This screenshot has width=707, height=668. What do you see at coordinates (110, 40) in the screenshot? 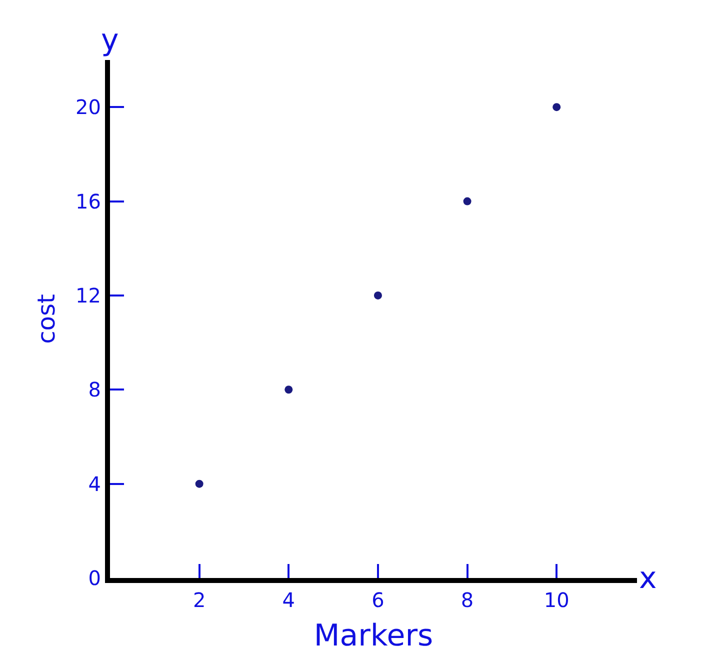
I see `text: y` at bounding box center [110, 40].